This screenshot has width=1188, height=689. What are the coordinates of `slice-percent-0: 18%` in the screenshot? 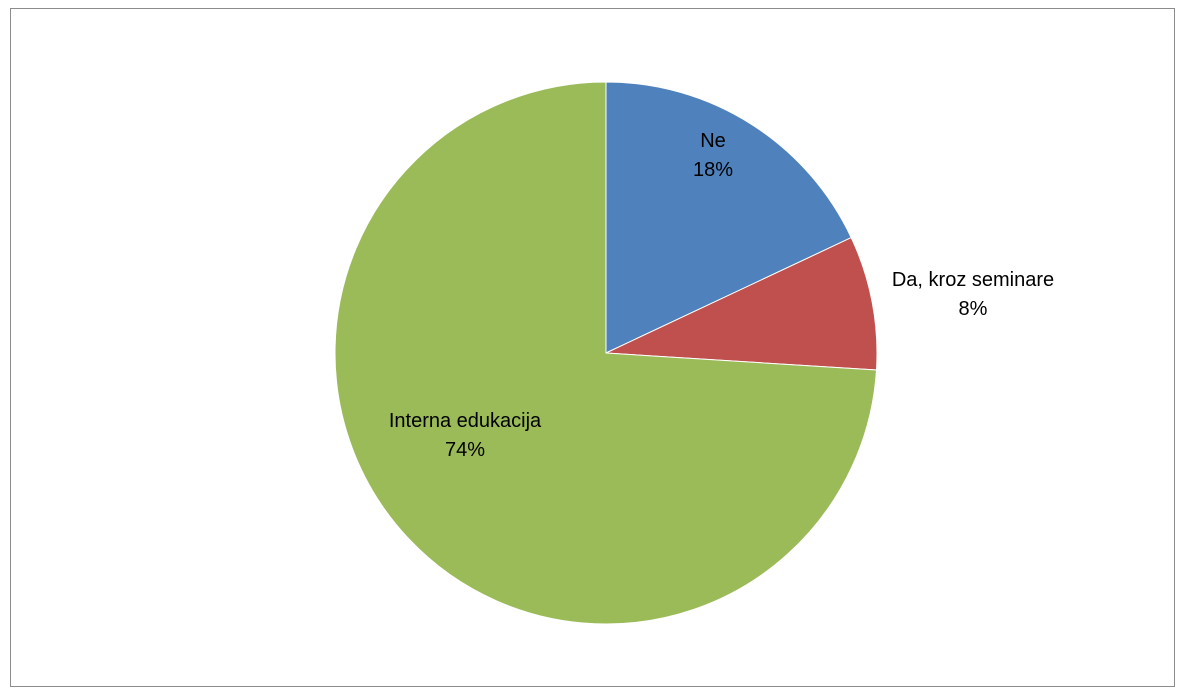 It's located at (713, 170).